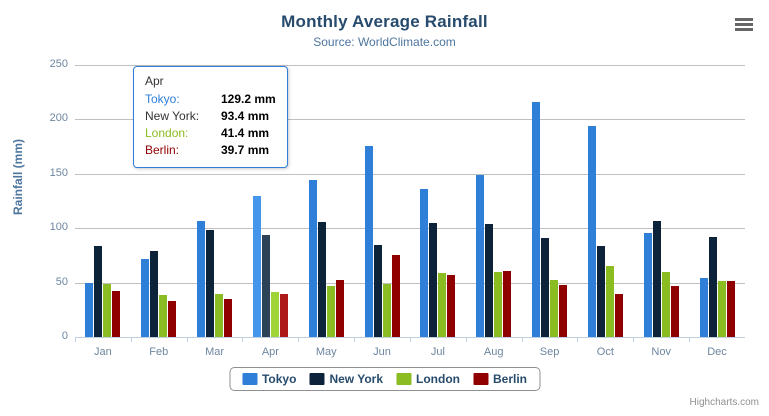 This screenshot has width=769, height=416. Describe the element at coordinates (500, 379) in the screenshot. I see `legend-item-berlin: Berlin` at that location.